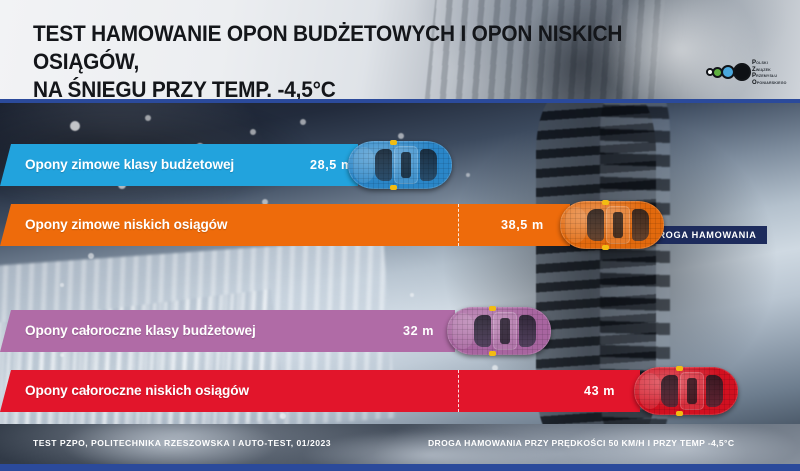 The height and width of the screenshot is (471, 800). Describe the element at coordinates (400, 467) in the screenshot. I see `bottom-accent-bar` at that location.